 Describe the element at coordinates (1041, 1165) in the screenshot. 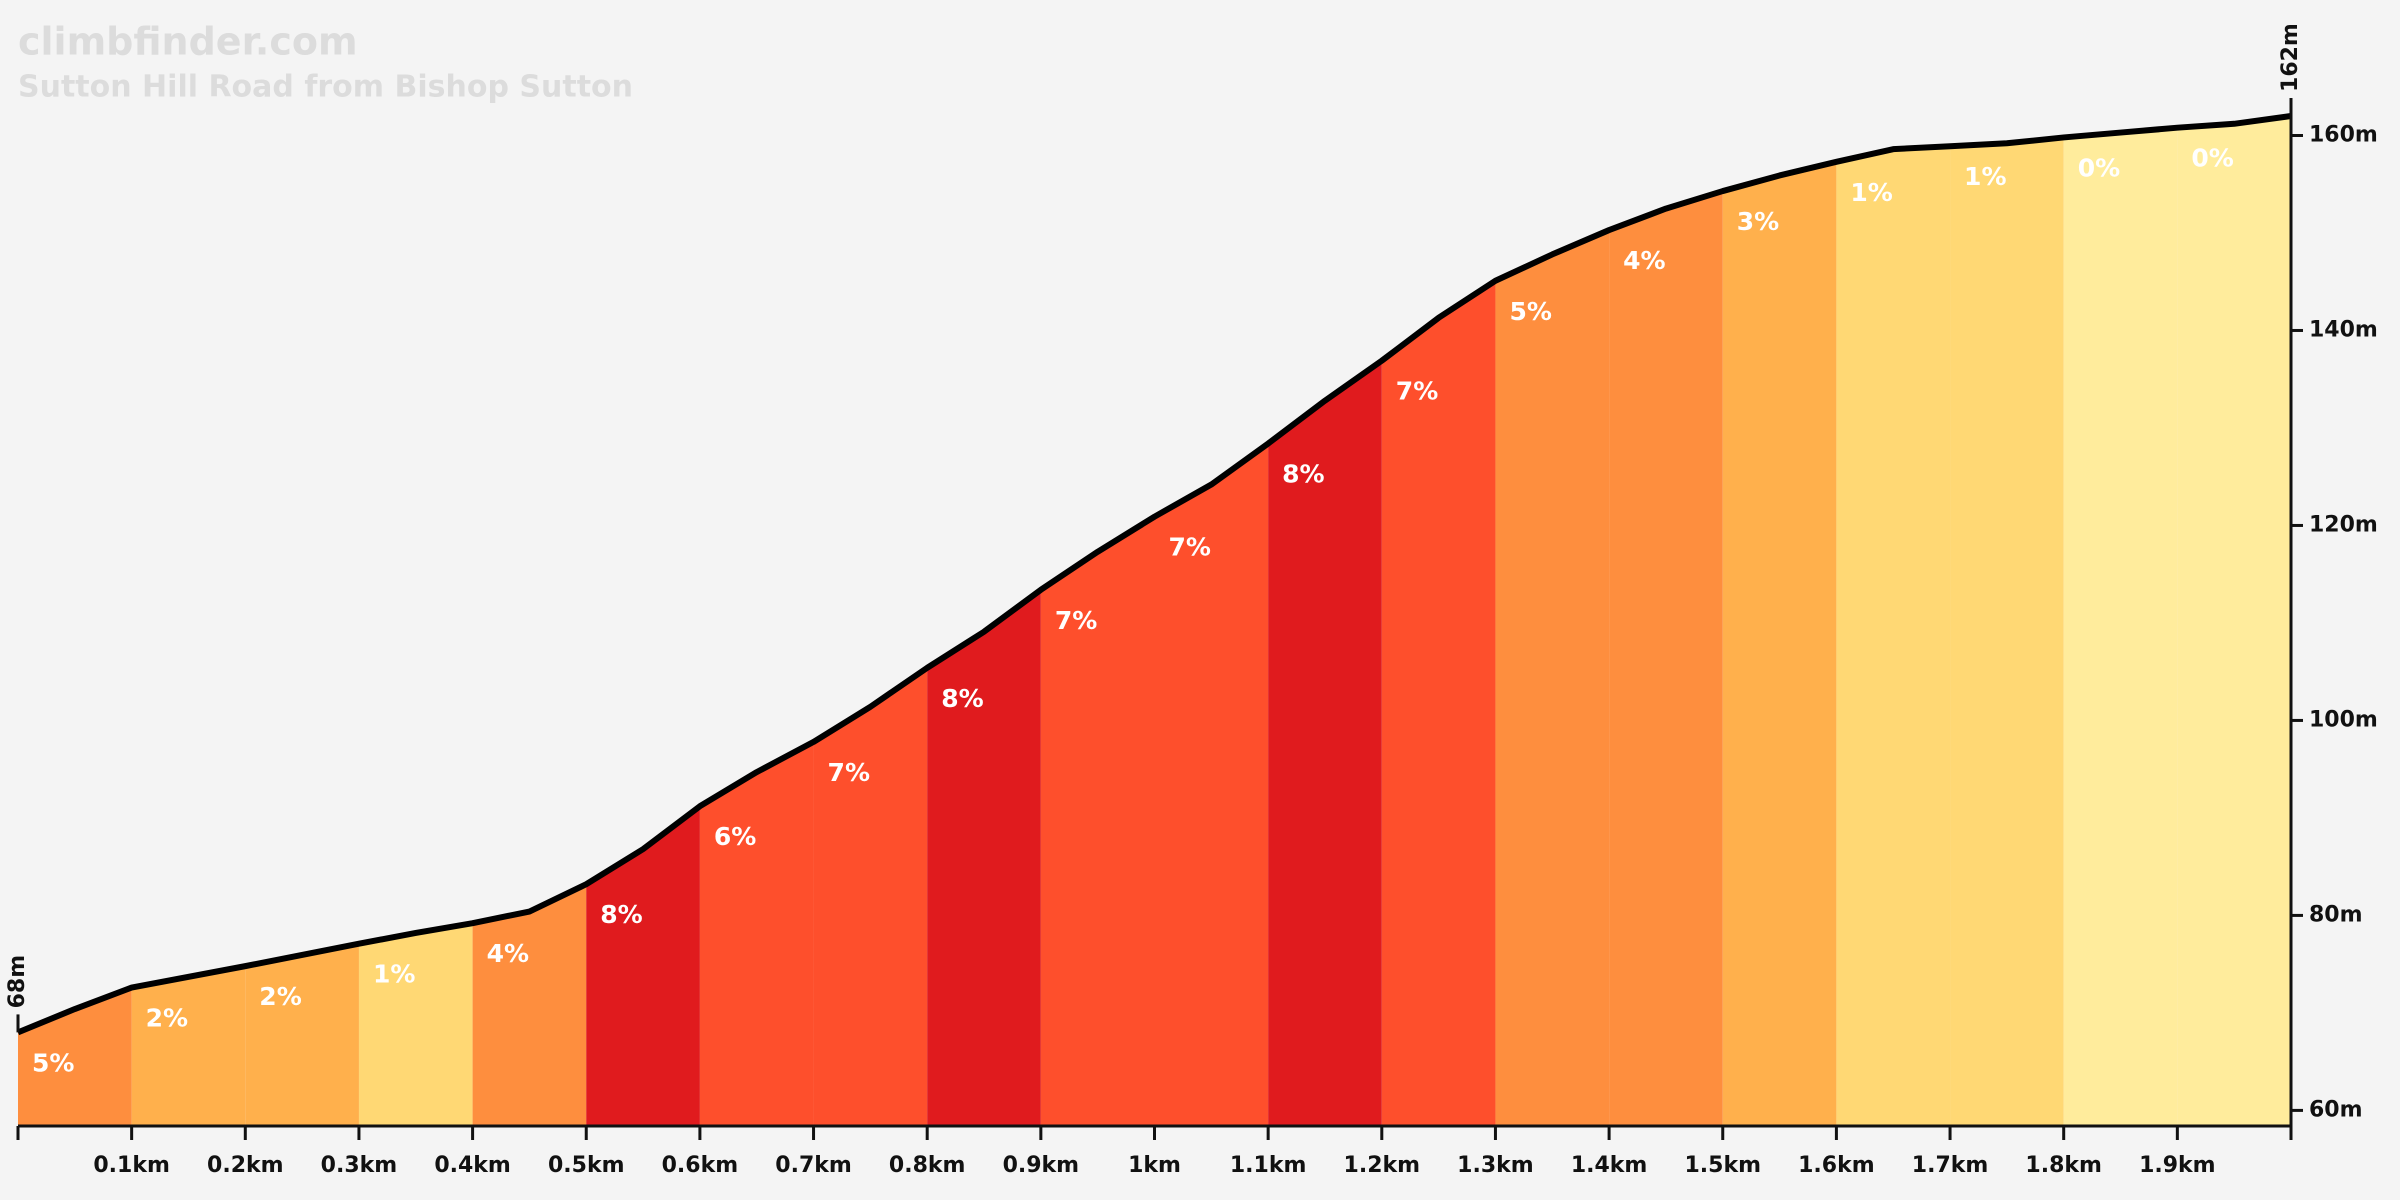

I see `x-tick-label: 0.9km` at that location.